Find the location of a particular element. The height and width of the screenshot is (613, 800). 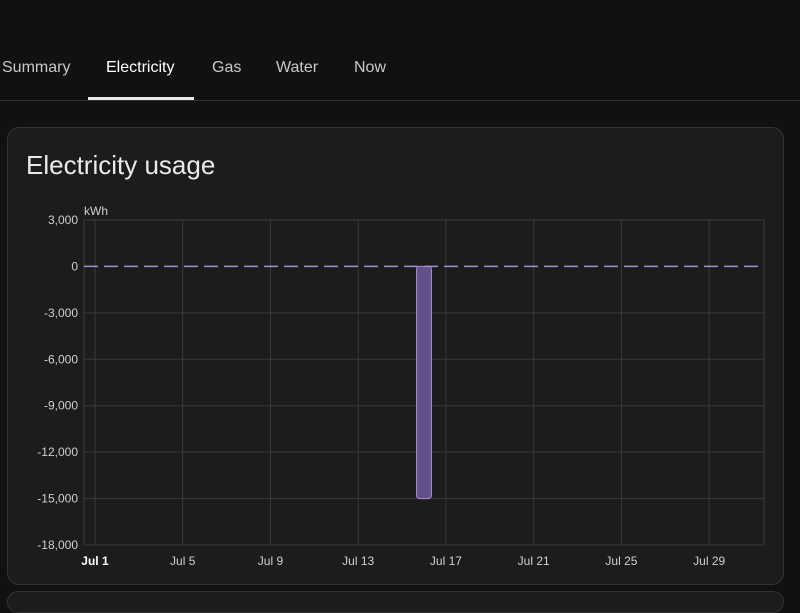

y-tick-label: -3,000 is located at coordinates (61, 313).